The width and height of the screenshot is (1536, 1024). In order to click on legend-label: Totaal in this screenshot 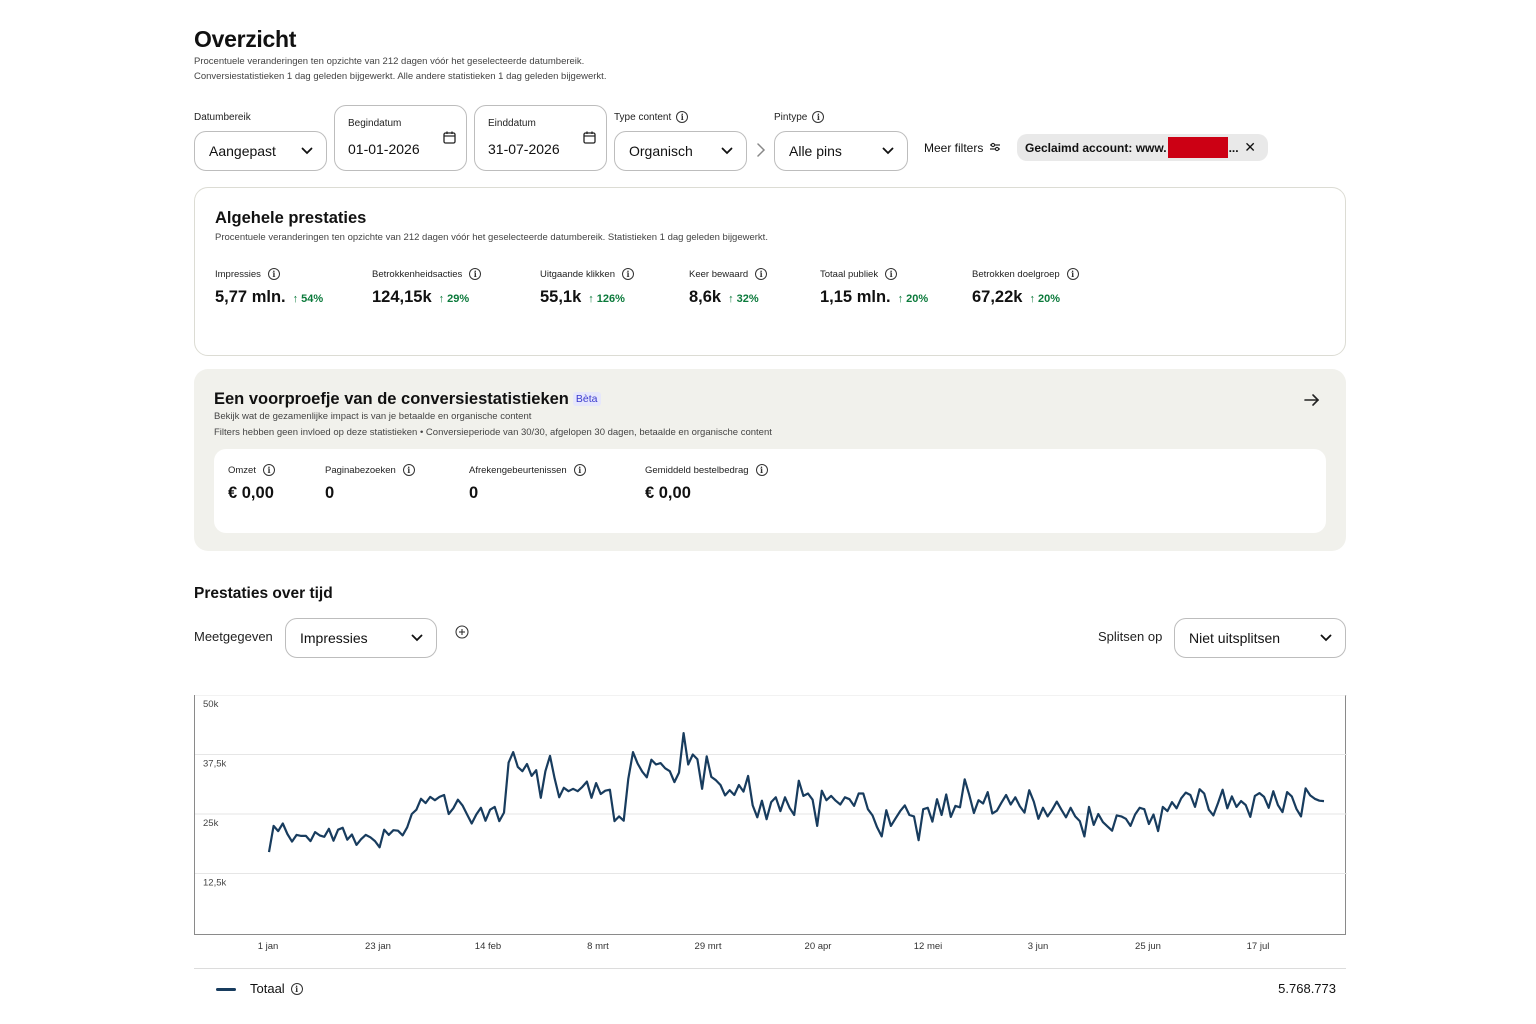, I will do `click(267, 988)`.